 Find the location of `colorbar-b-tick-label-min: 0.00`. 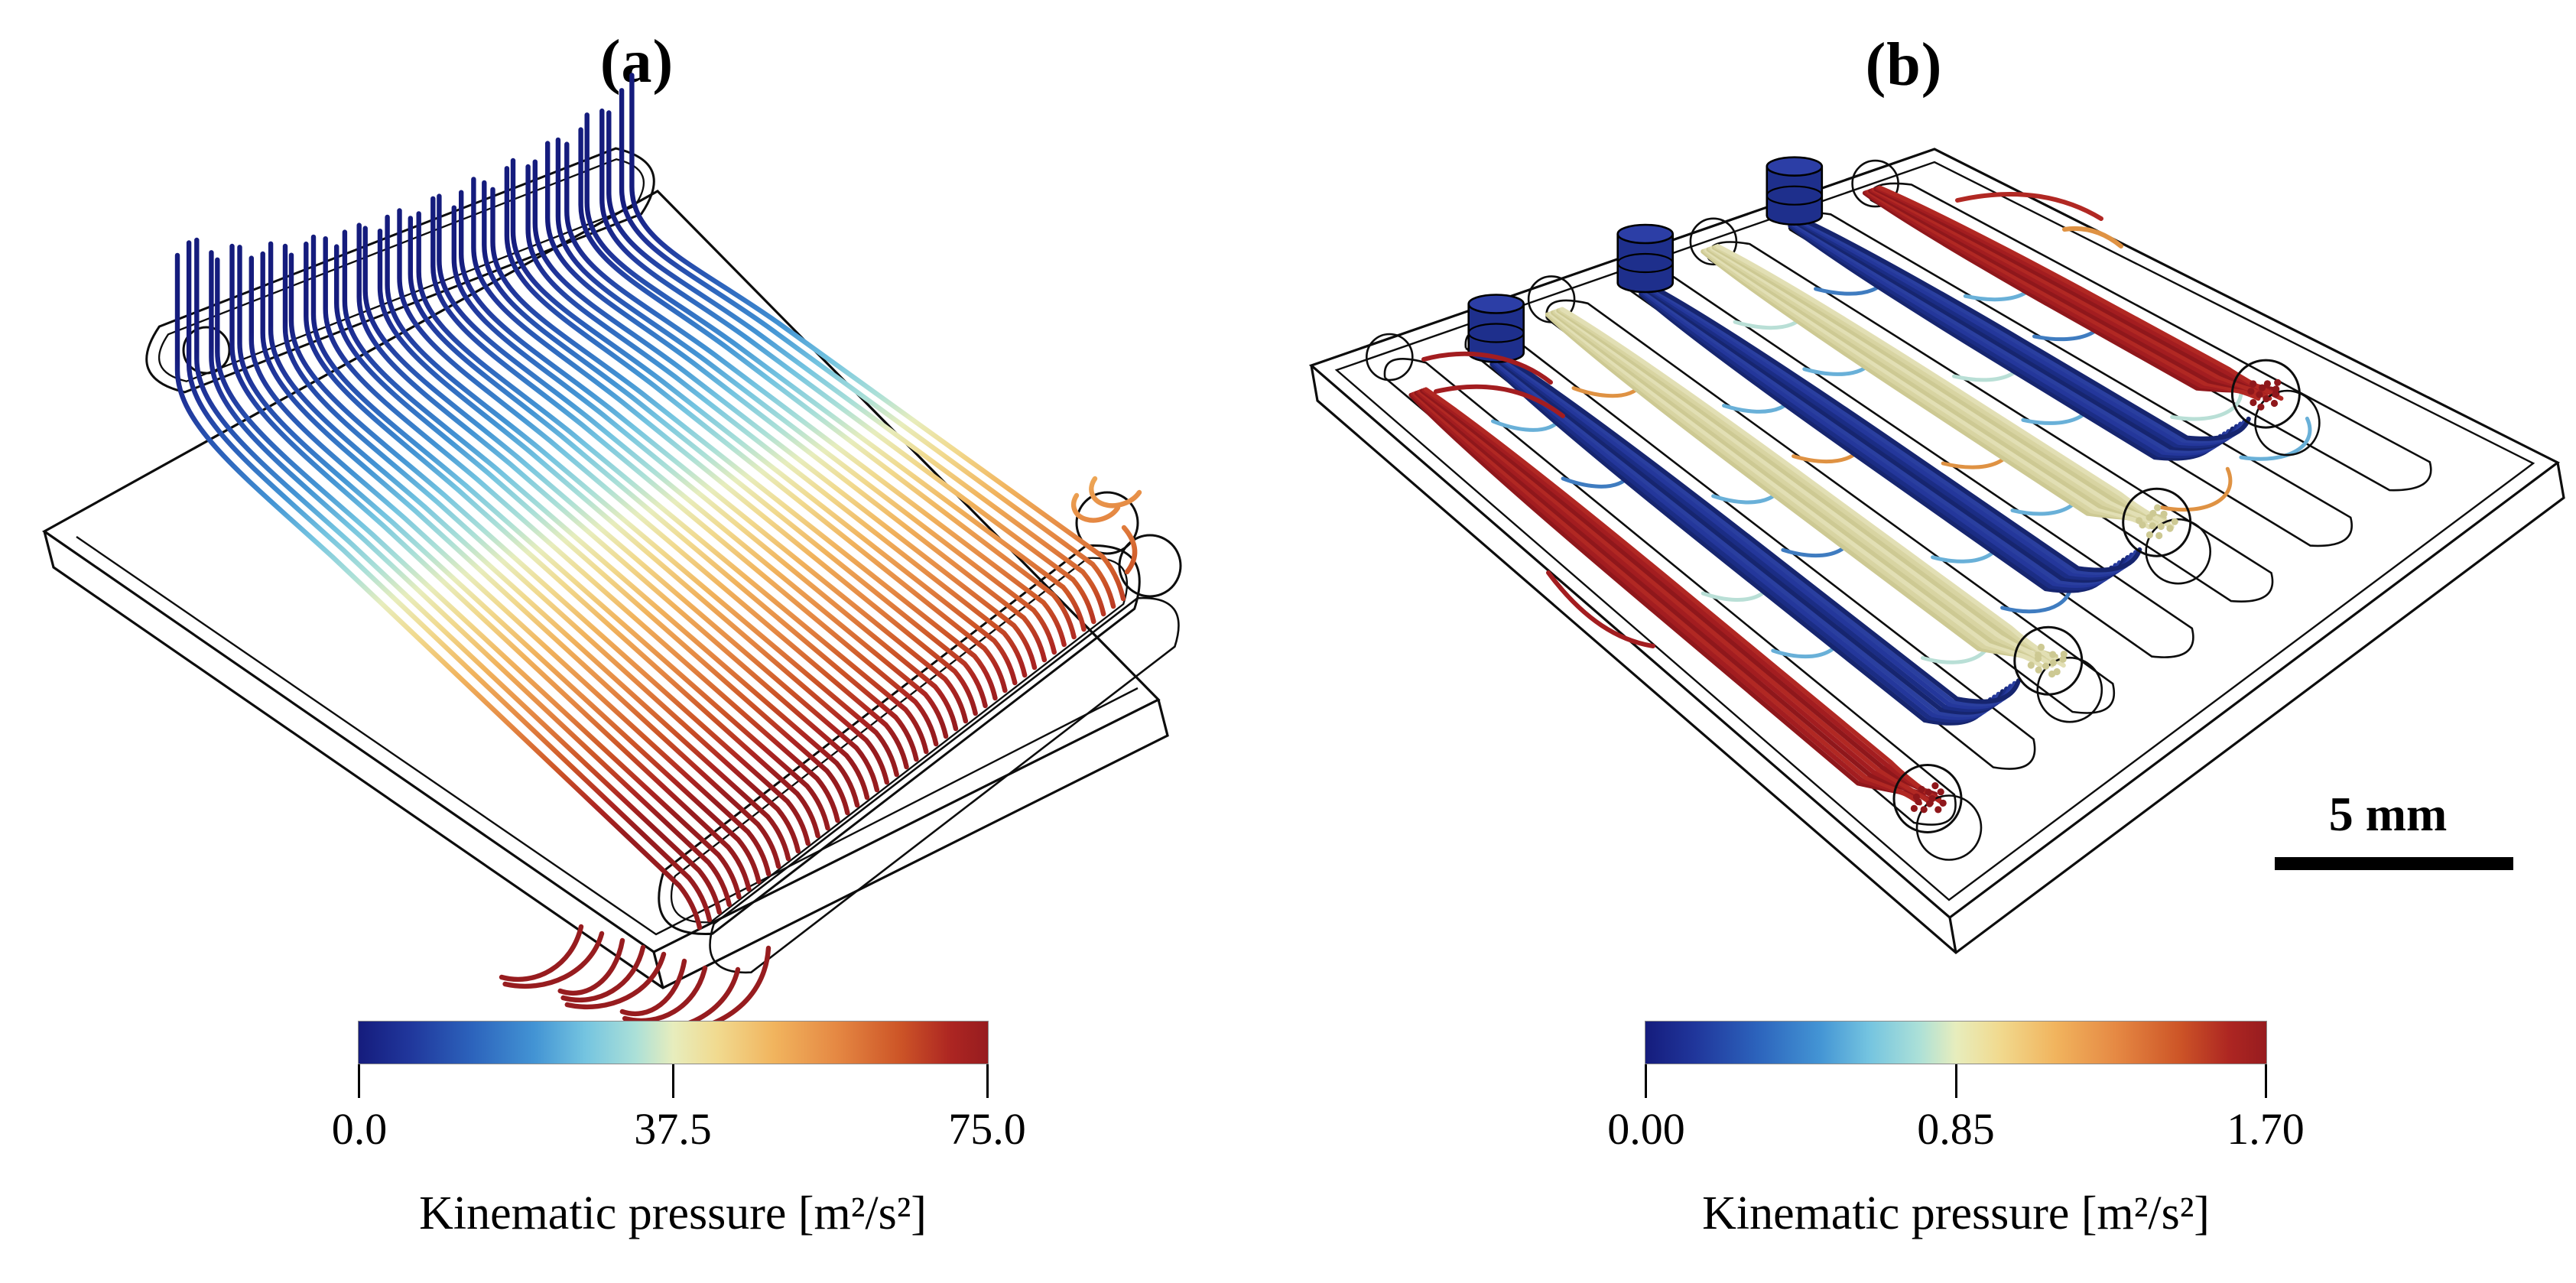

colorbar-b-tick-label-min: 0.00 is located at coordinates (1646, 1129).